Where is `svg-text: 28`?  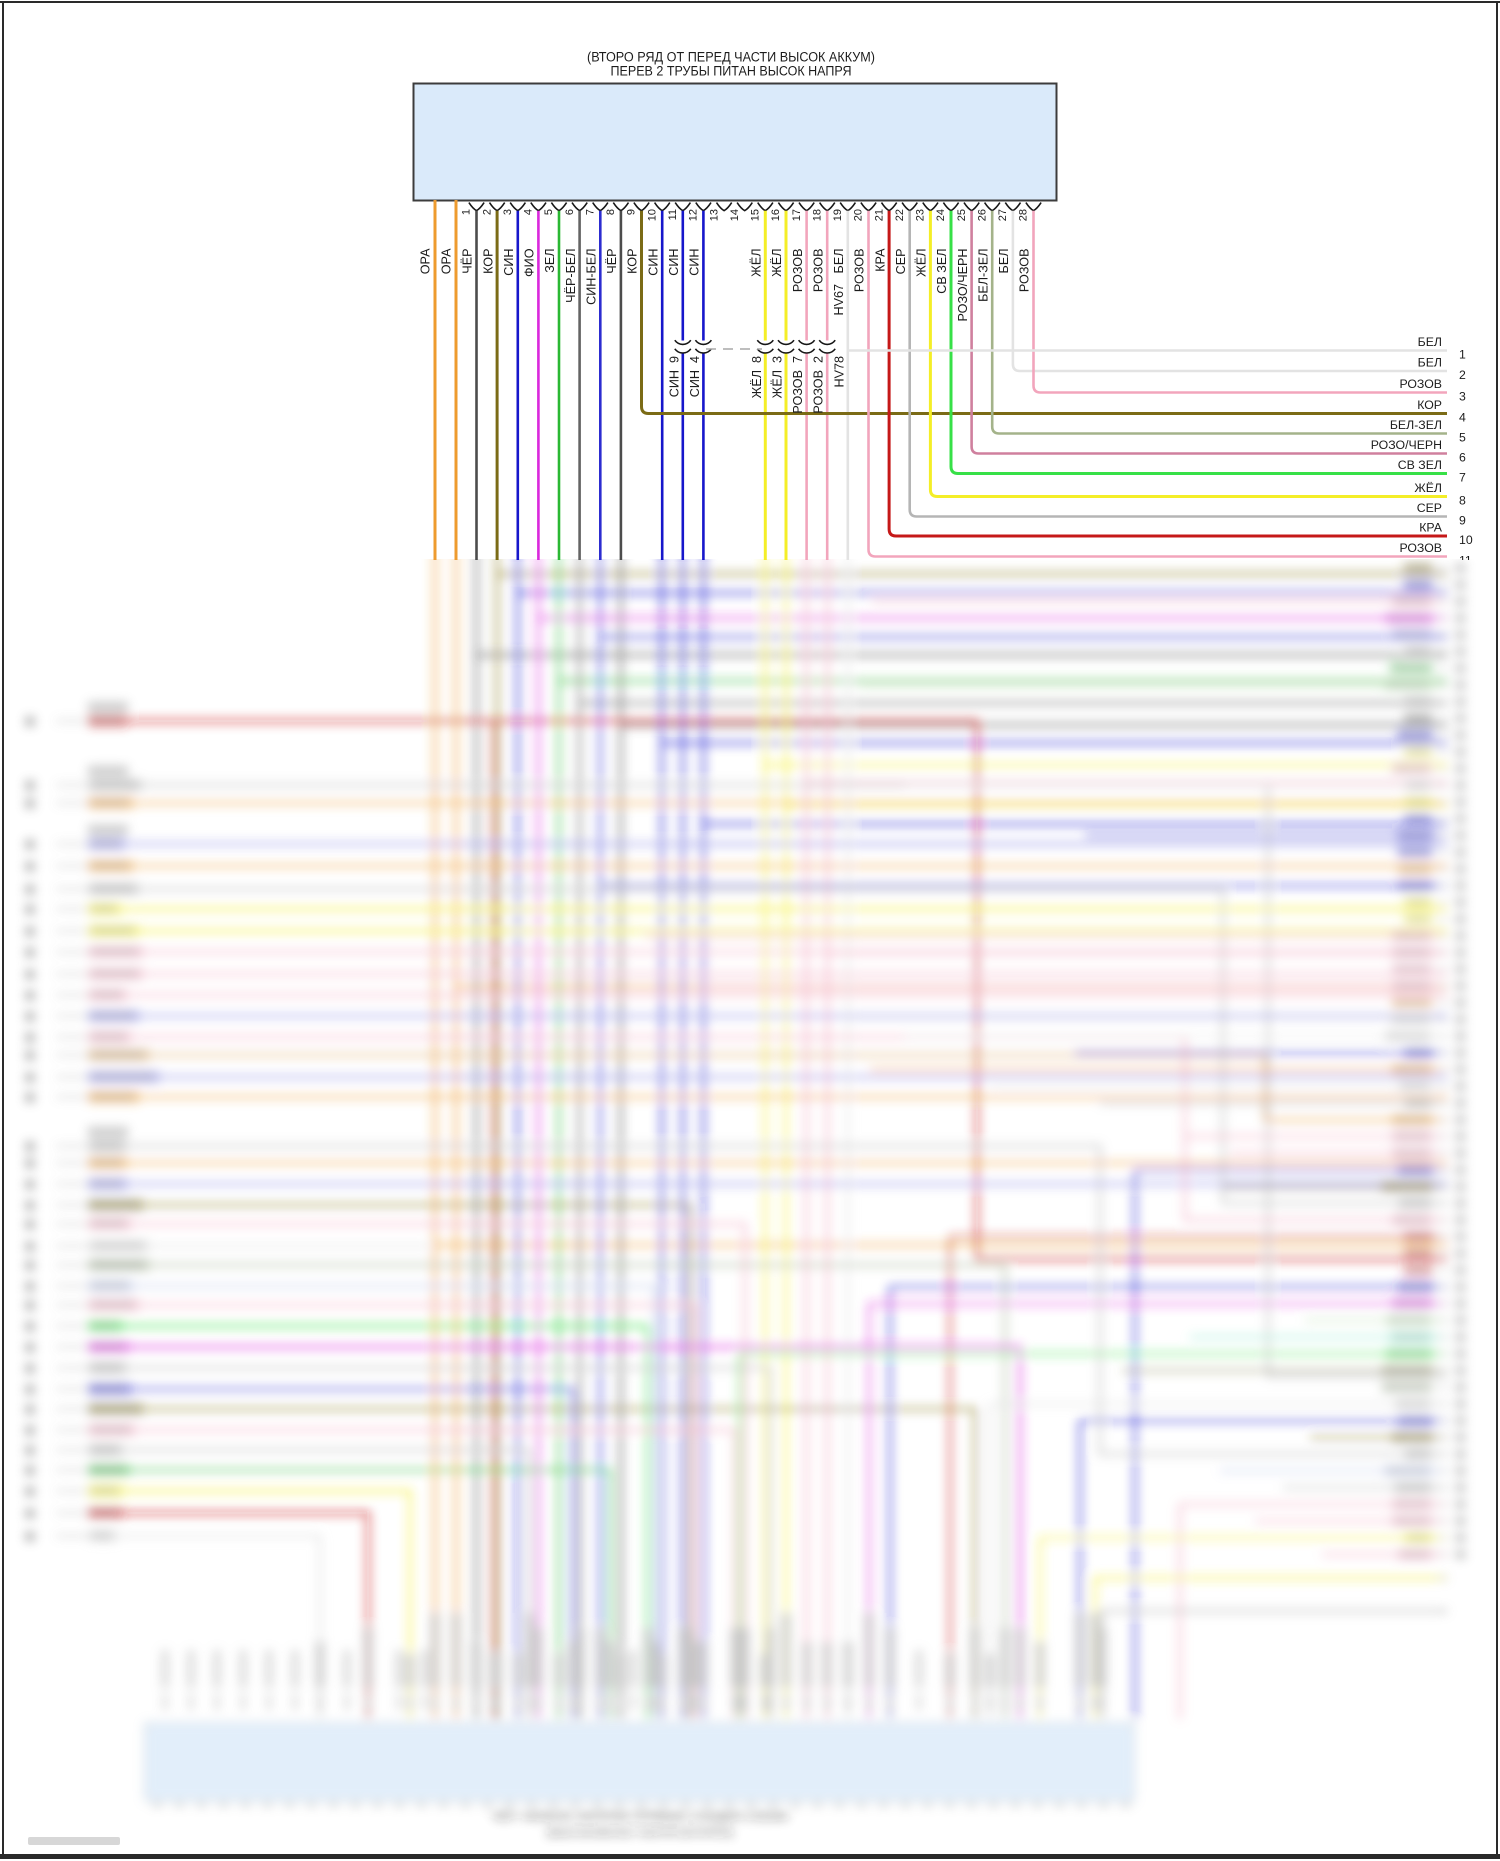 svg-text: 28 is located at coordinates (1024, 215).